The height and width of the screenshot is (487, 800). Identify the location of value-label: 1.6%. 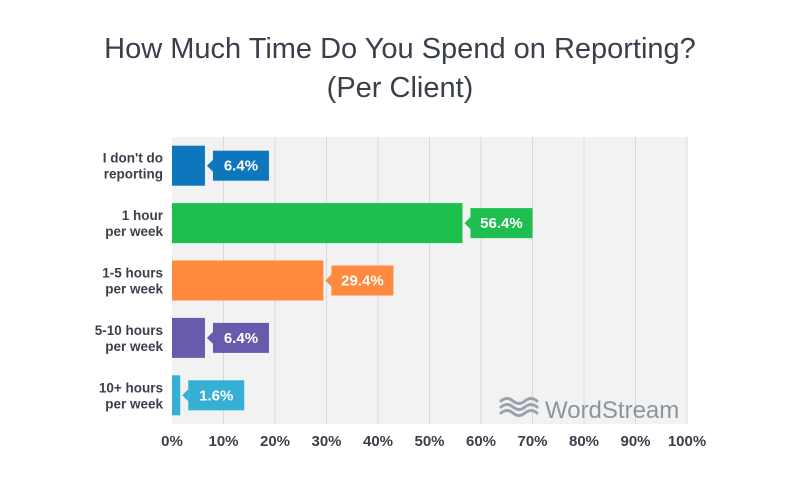
(216, 395).